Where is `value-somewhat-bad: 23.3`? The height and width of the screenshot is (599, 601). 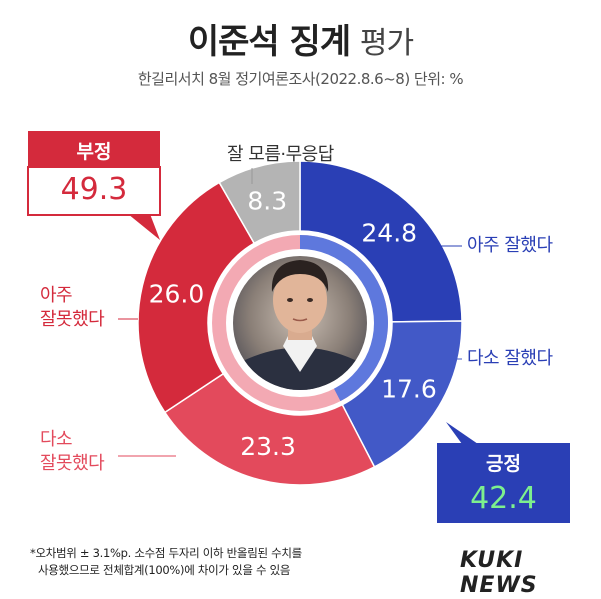 value-somewhat-bad: 23.3 is located at coordinates (268, 446).